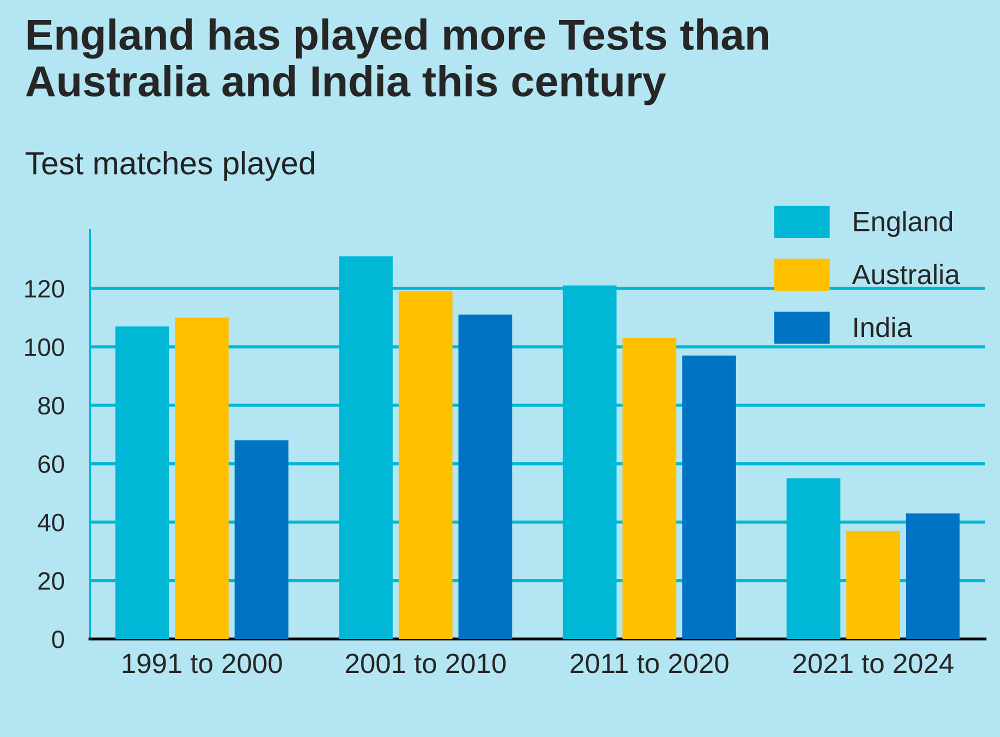 This screenshot has height=737, width=1000. What do you see at coordinates (649, 664) in the screenshot?
I see `x-tick-label: 2011 to 2020` at bounding box center [649, 664].